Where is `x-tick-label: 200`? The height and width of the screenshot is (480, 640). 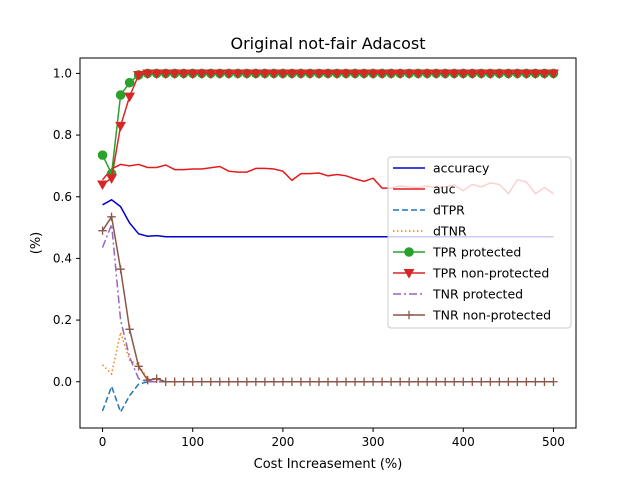
x-tick-label: 200 is located at coordinates (282, 442).